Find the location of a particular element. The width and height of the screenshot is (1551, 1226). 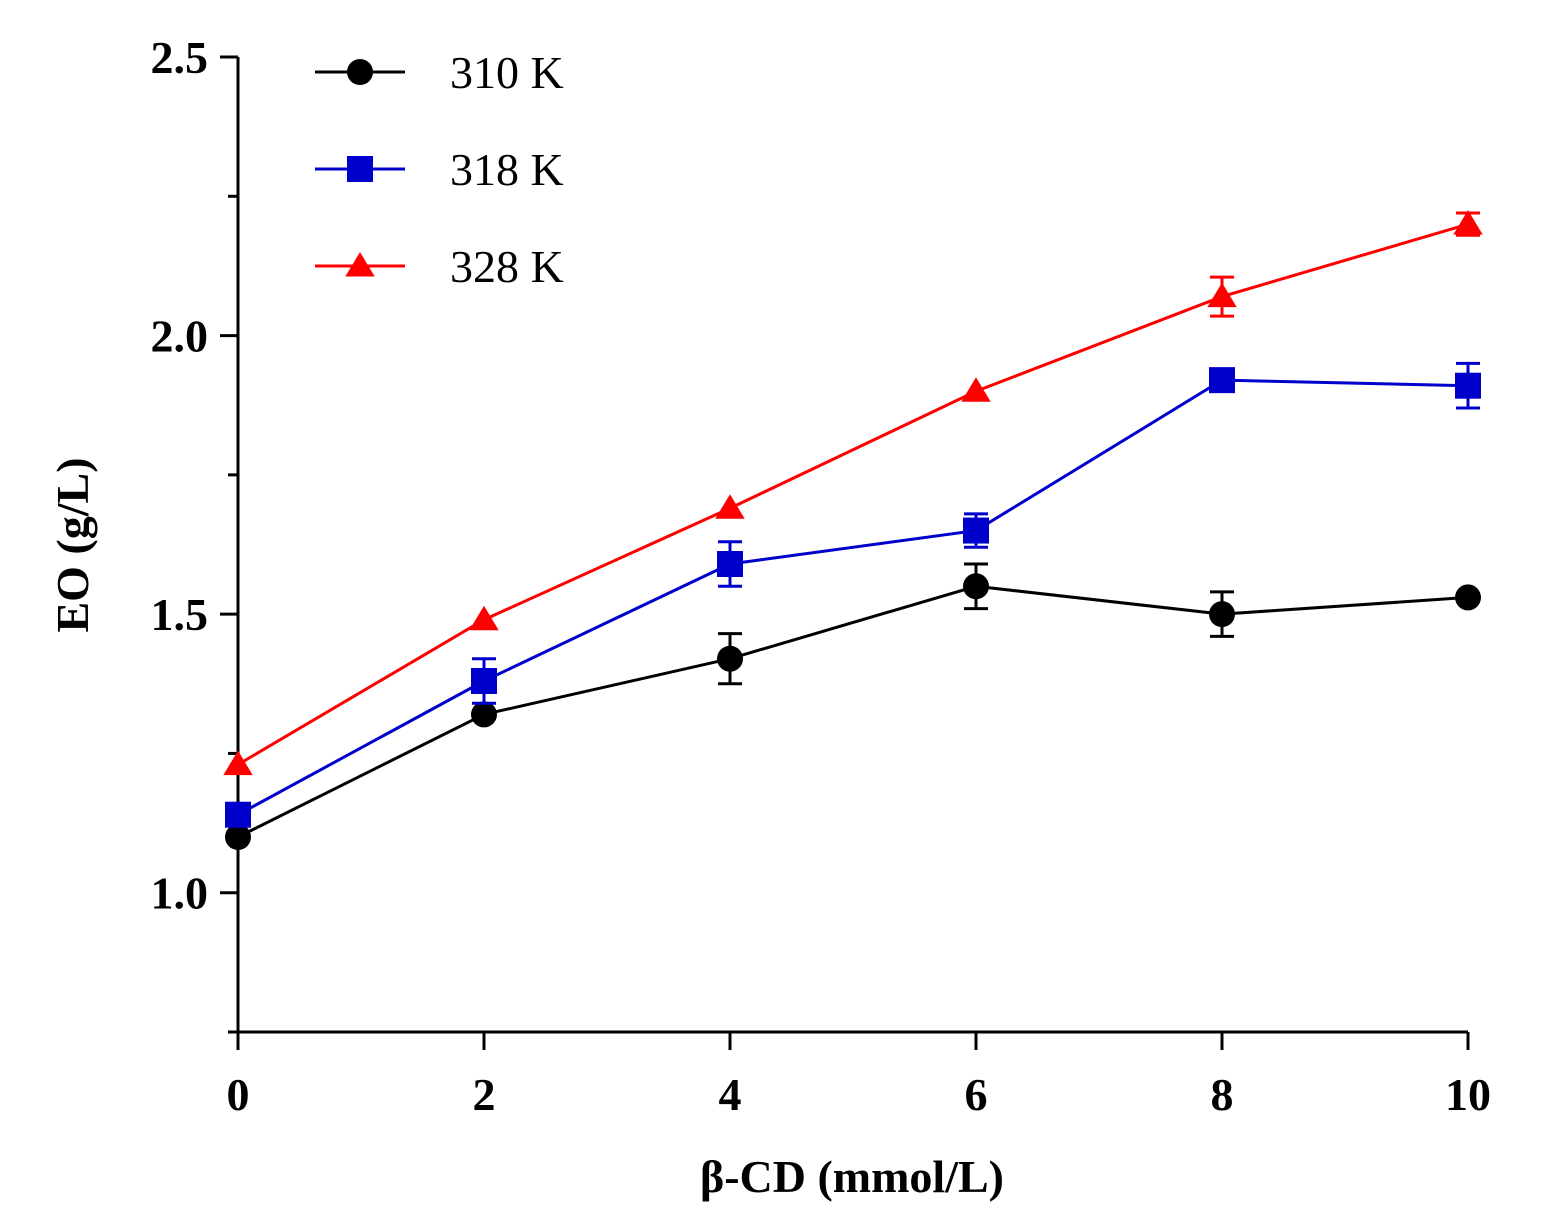

y-tick-label: 1.5 is located at coordinates (180, 614).